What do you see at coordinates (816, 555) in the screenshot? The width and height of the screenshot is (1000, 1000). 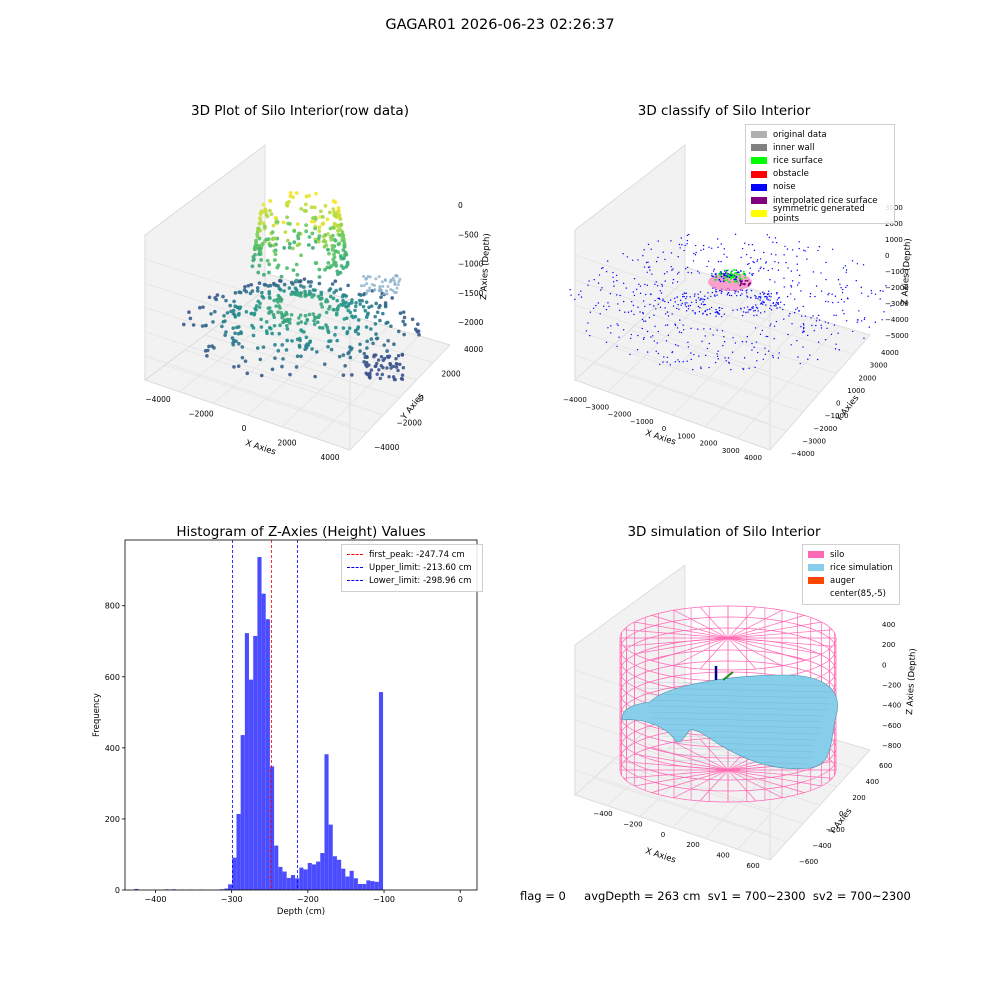 I see `legend-swatch` at bounding box center [816, 555].